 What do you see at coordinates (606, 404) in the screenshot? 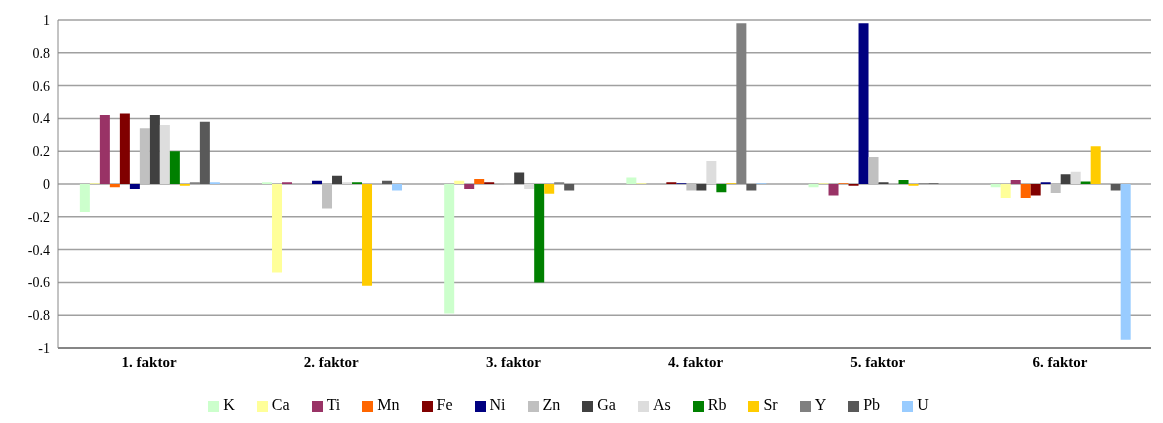
I see `legend-label: Ga` at bounding box center [606, 404].